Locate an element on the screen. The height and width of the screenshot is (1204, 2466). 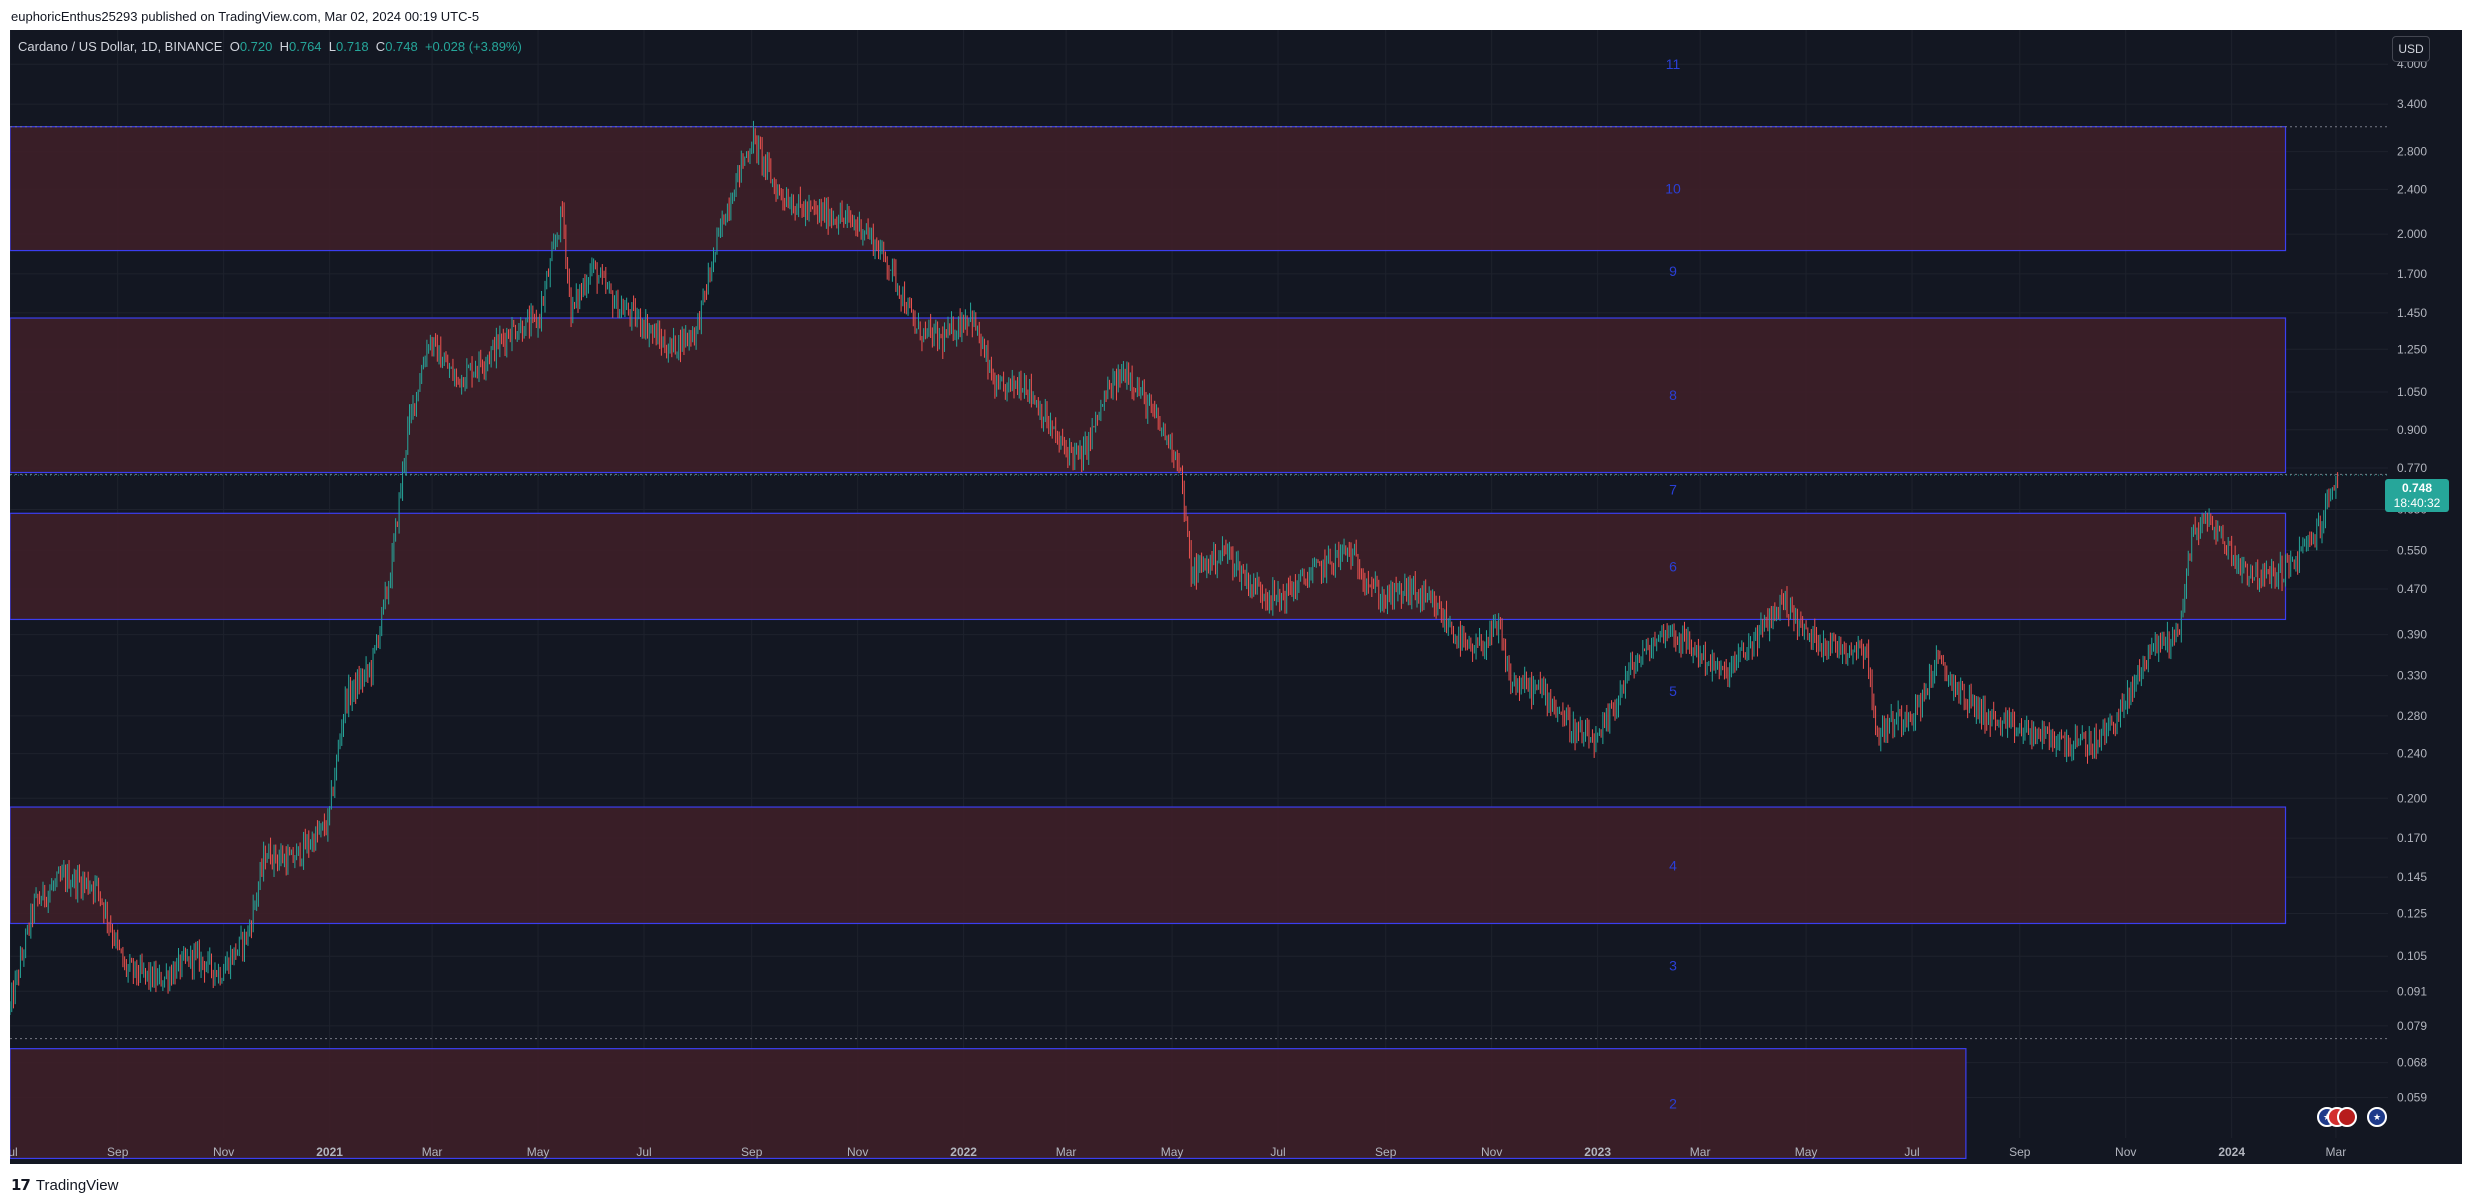
y-tick-label: 0.145 is located at coordinates (2412, 877).